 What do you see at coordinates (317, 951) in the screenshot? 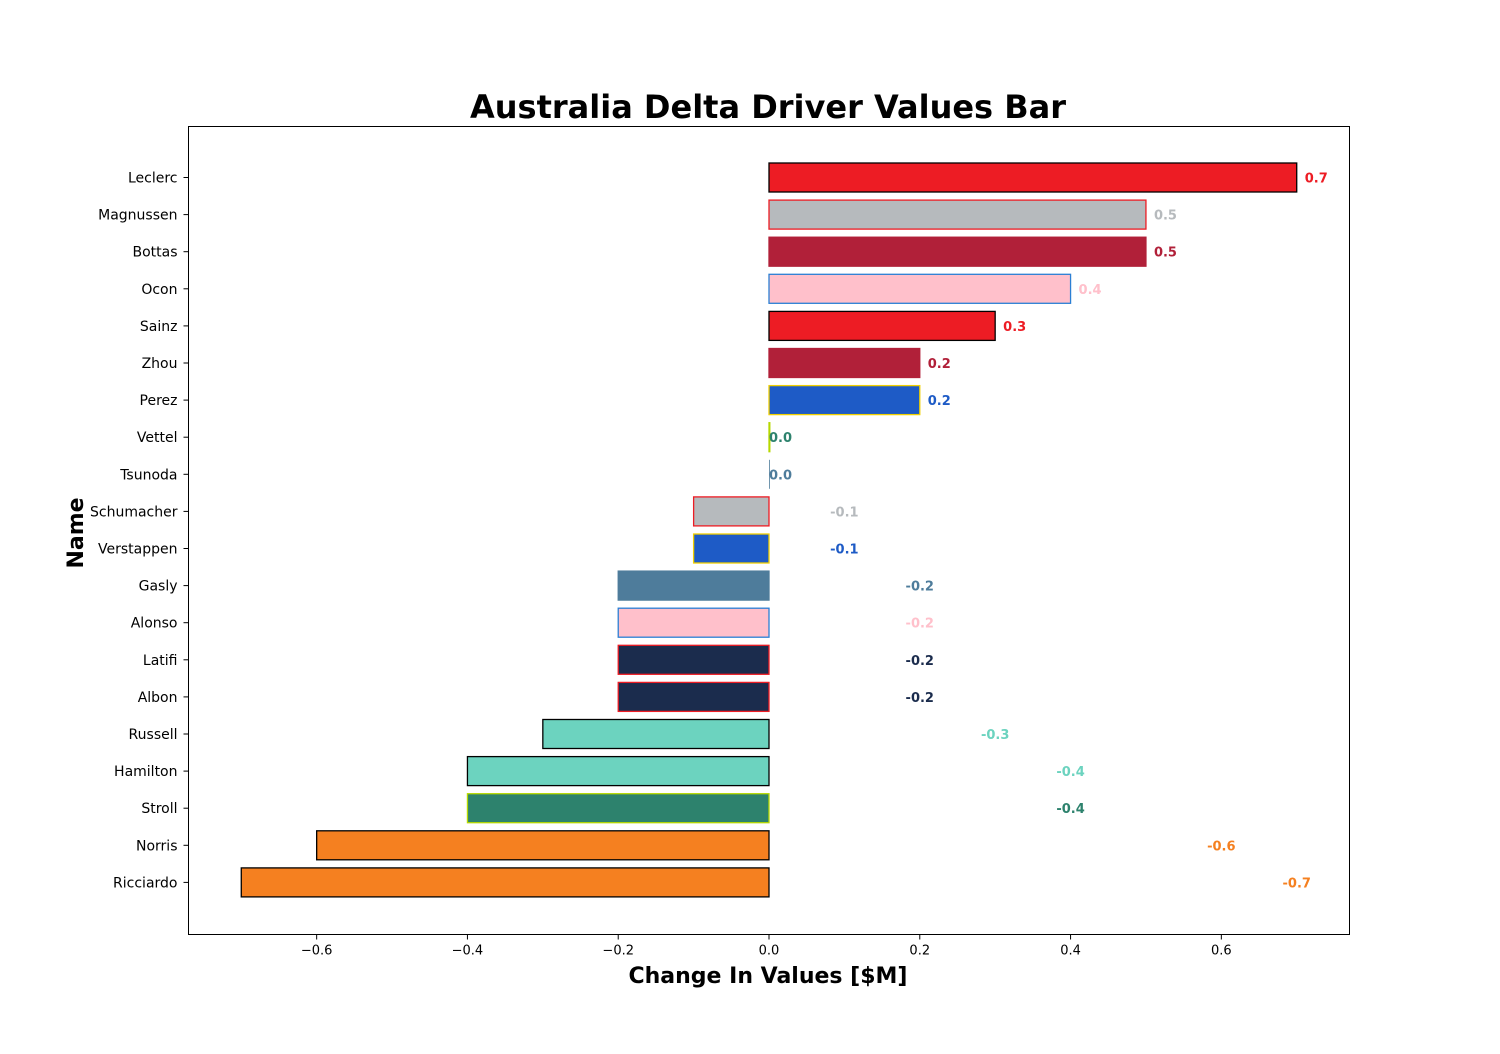
I see `x-tick-label: −0.6` at bounding box center [317, 951].